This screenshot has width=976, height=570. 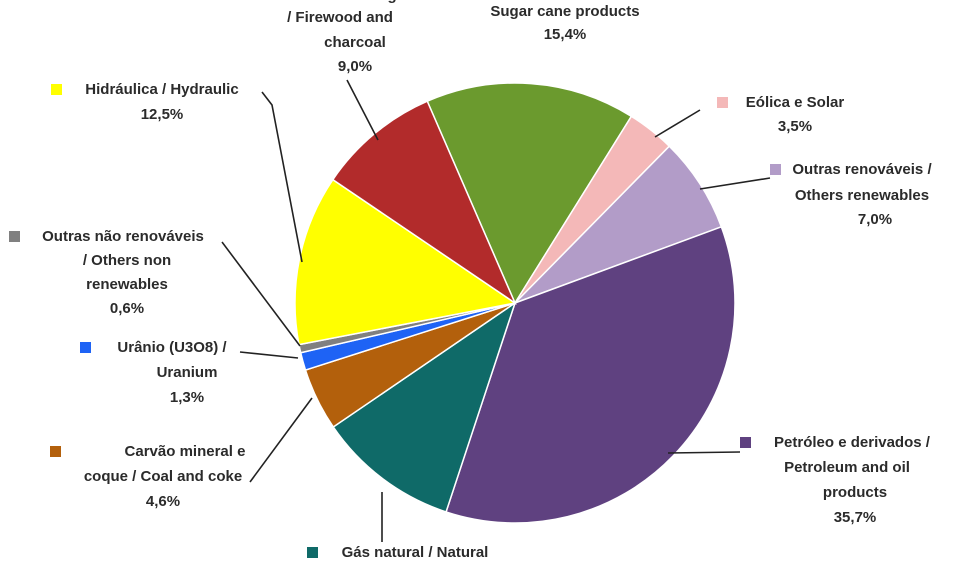 What do you see at coordinates (847, 467) in the screenshot?
I see `category-label: Petroleum and oil` at bounding box center [847, 467].